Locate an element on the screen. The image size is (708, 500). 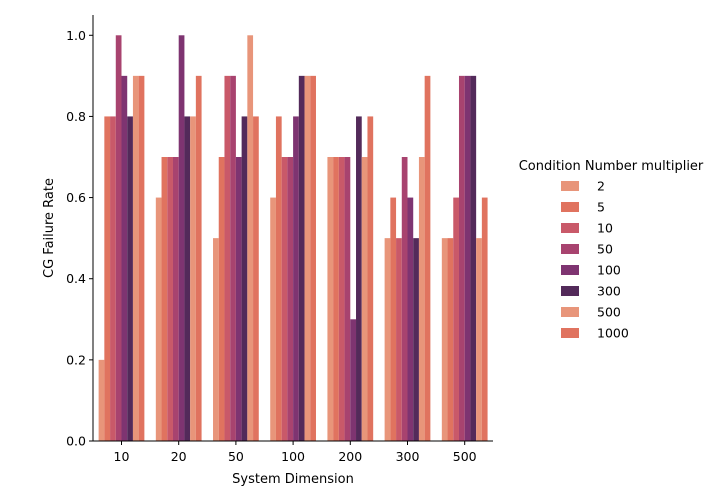
x-tick-label: 20 is located at coordinates (179, 456).